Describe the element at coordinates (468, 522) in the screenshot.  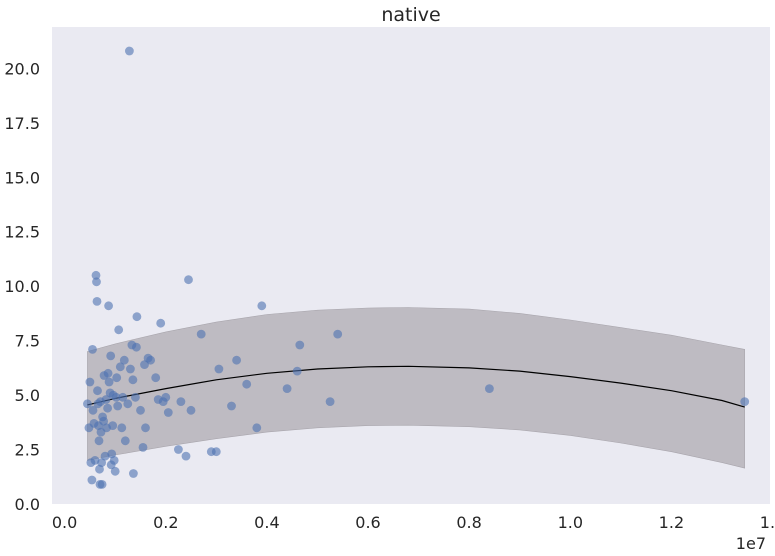
I see `x-tick-label: 0.8` at that location.